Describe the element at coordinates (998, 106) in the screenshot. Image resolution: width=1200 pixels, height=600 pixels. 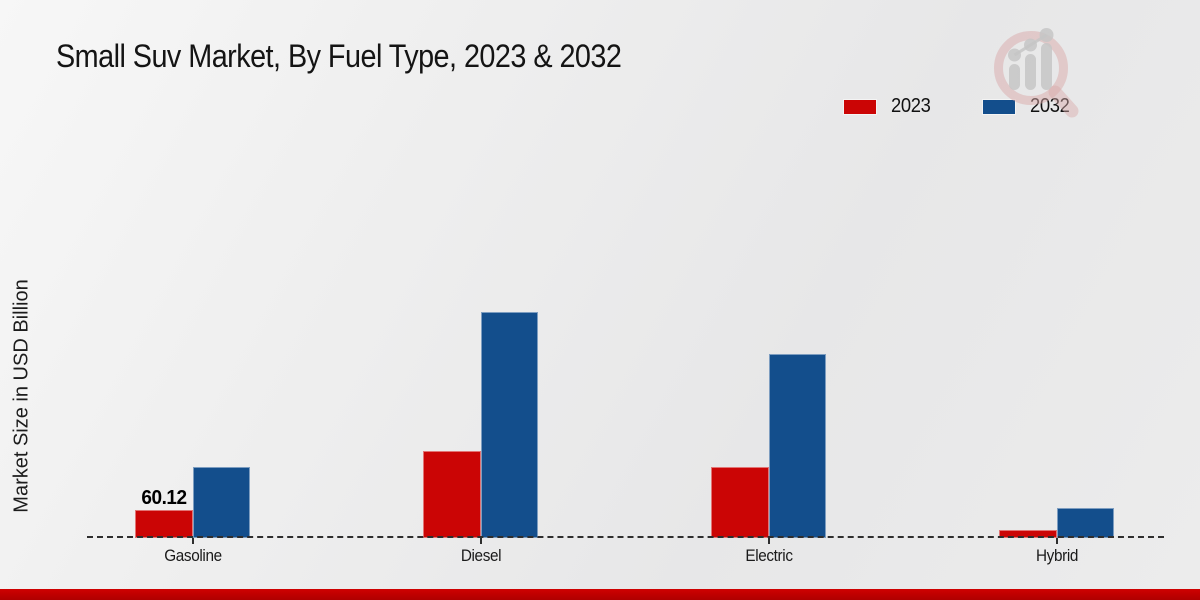
I see `legend-swatch-2032` at that location.